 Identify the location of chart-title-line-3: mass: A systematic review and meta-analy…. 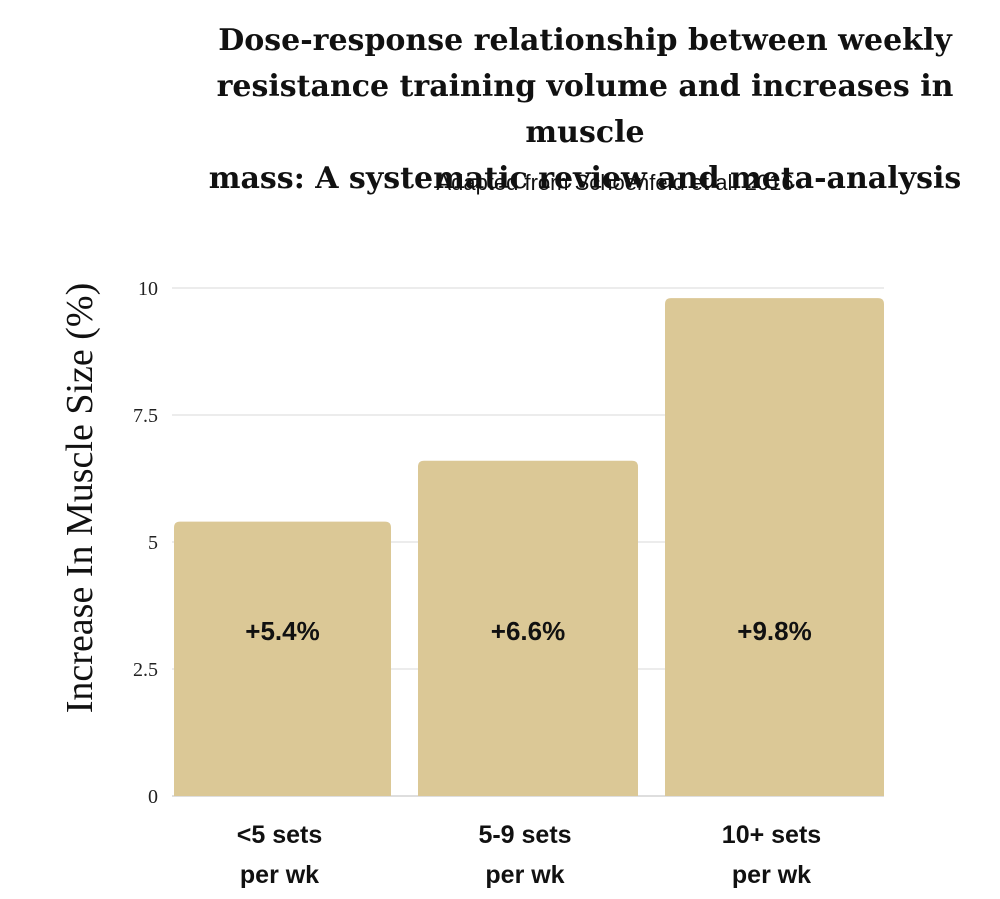
(585, 178).